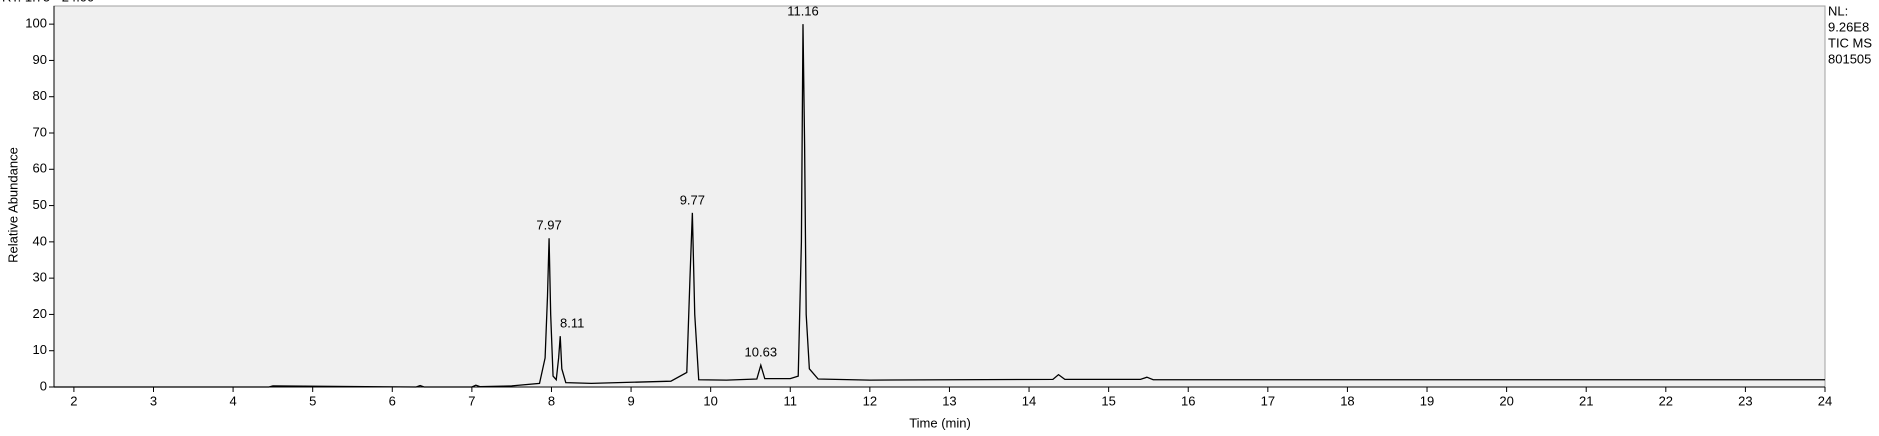 The width and height of the screenshot is (1879, 436). What do you see at coordinates (1188, 400) in the screenshot?
I see `x-tick-label: 16` at bounding box center [1188, 400].